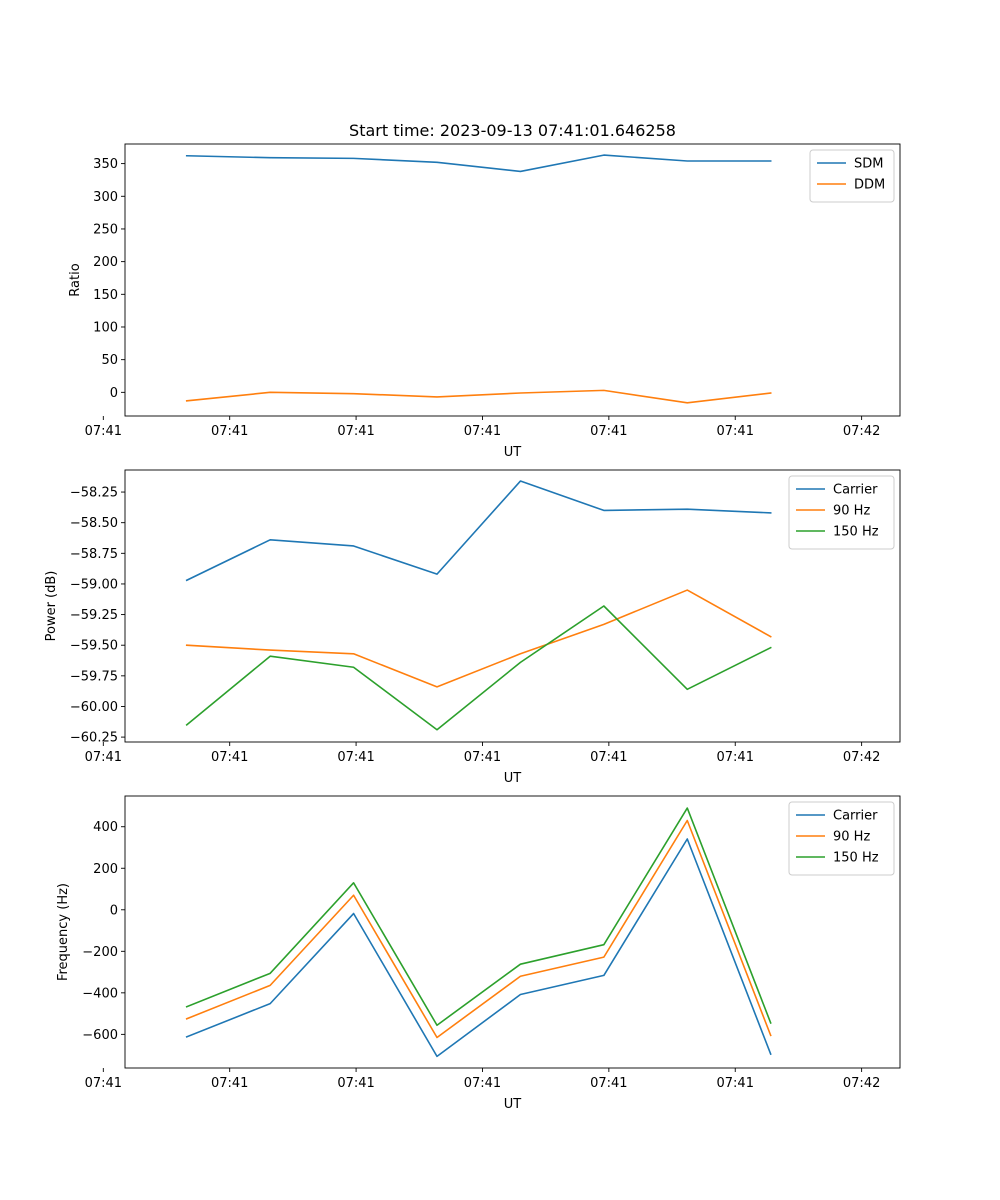 This screenshot has height=1200, width=1000. Describe the element at coordinates (105, 197) in the screenshot. I see `y-tick-label: 300` at that location.